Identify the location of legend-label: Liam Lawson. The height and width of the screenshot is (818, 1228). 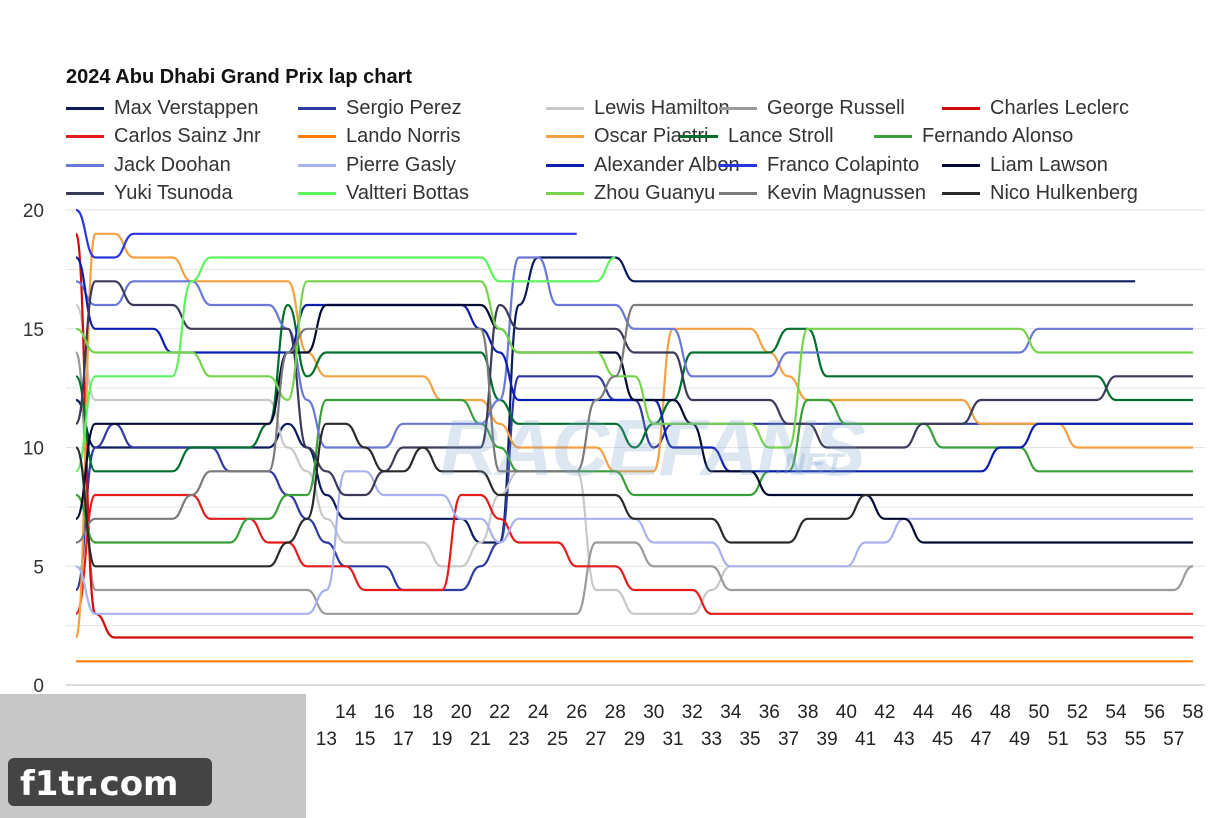
(1049, 164).